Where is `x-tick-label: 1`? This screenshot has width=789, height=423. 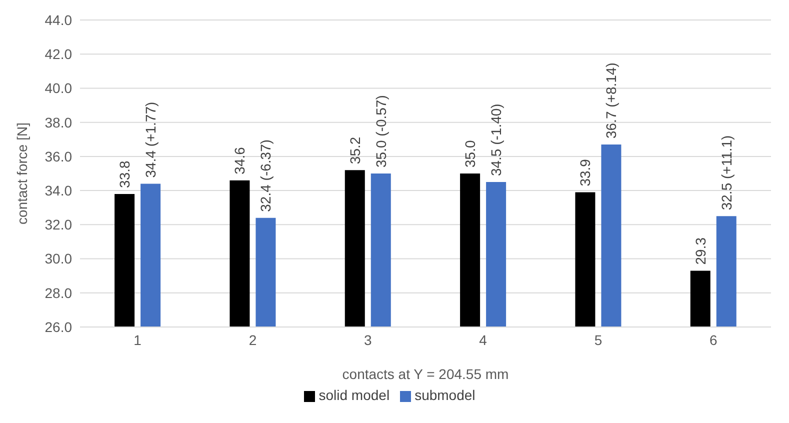 x-tick-label: 1 is located at coordinates (138, 340).